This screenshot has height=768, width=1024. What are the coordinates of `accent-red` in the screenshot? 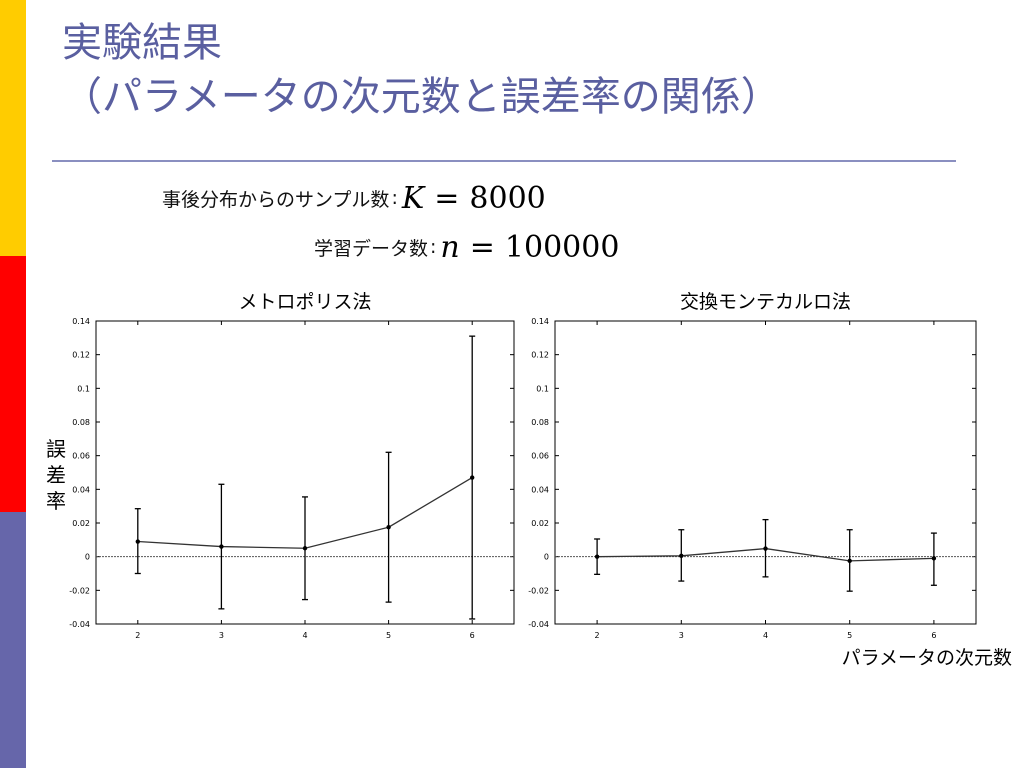 It's located at (13, 384).